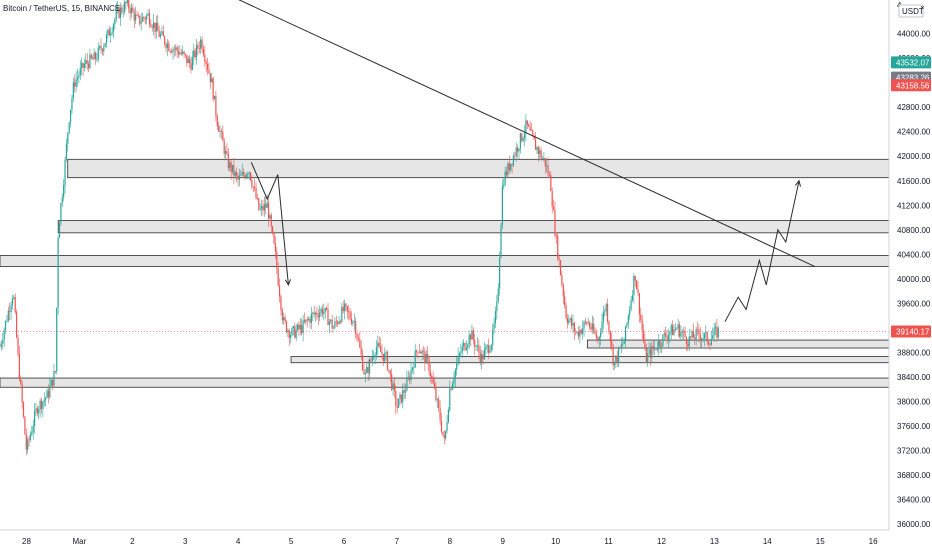  What do you see at coordinates (444, 537) in the screenshot?
I see `time-axis: 28 Mar 2 3 4 5 6 7 8 9 10 11 12 13 14 15 16` at bounding box center [444, 537].